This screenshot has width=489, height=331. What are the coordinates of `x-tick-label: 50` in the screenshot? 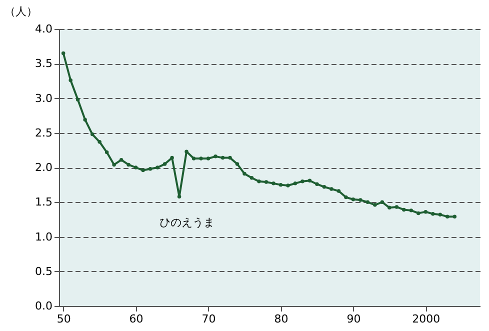 It's located at (63, 319).